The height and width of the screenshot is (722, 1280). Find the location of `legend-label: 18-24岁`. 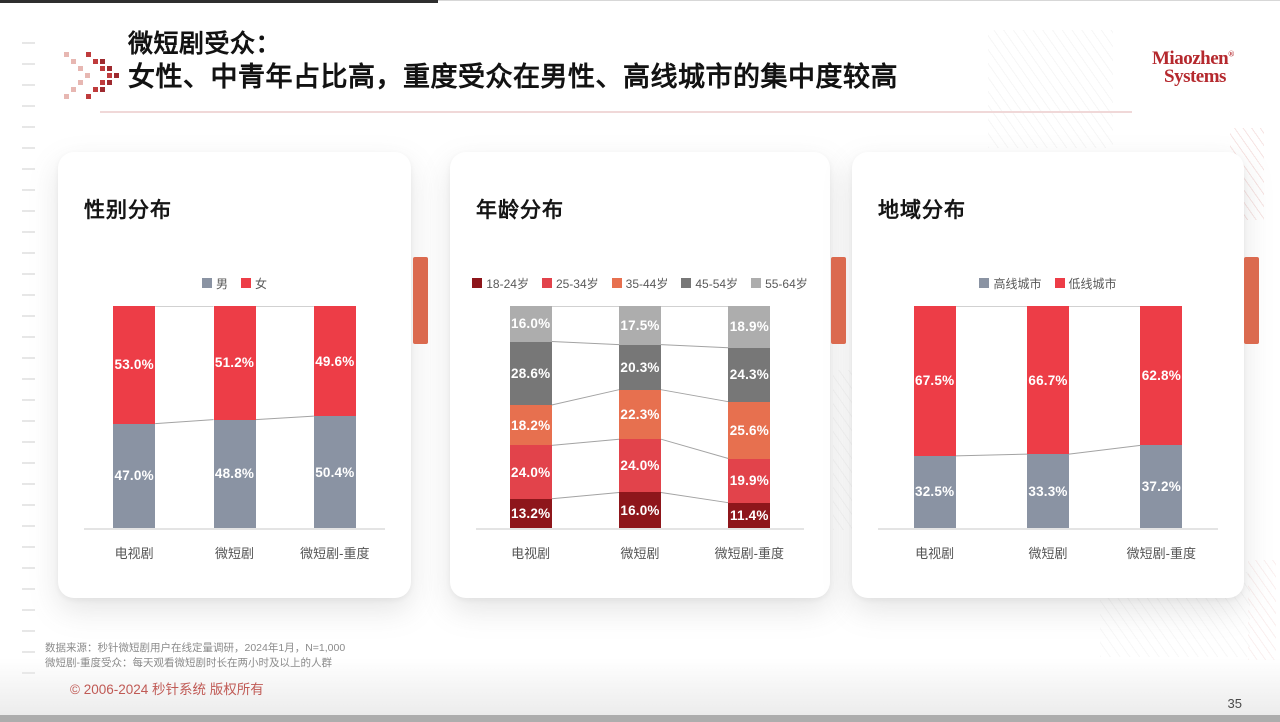

legend-label: 18-24岁 is located at coordinates (507, 283).